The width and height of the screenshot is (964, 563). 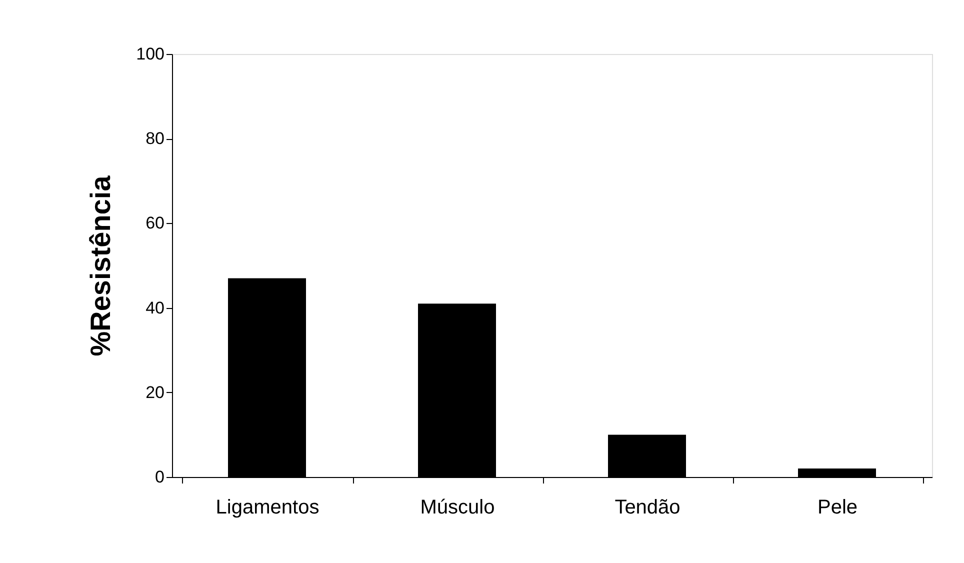 What do you see at coordinates (159, 477) in the screenshot?
I see `y-tick-label: 0` at bounding box center [159, 477].